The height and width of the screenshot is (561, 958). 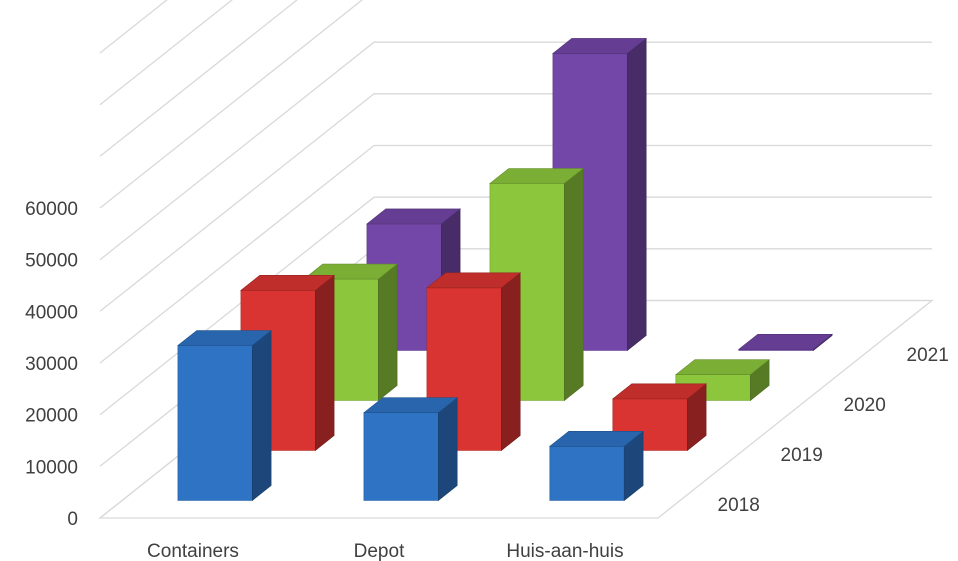 What do you see at coordinates (802, 455) in the screenshot?
I see `series-label: 2019` at bounding box center [802, 455].